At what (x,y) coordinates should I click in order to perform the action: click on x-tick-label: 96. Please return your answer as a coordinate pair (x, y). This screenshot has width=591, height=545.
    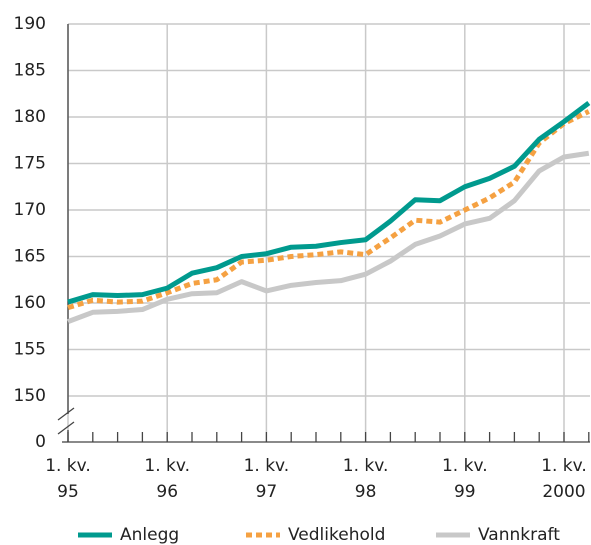
    Looking at the image, I should click on (167, 492).